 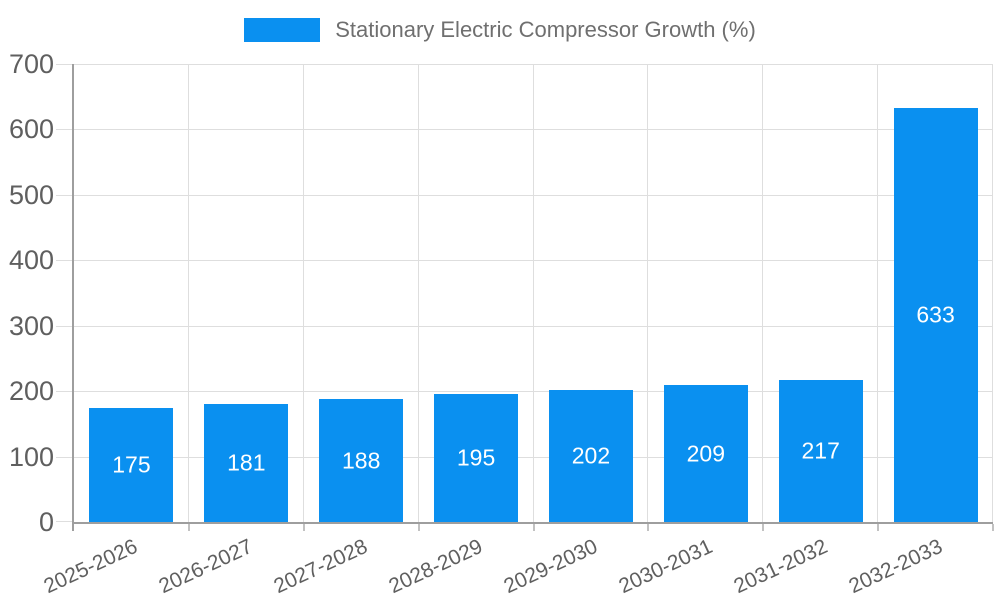 I want to click on bar-value-label: 181, so click(x=246, y=462).